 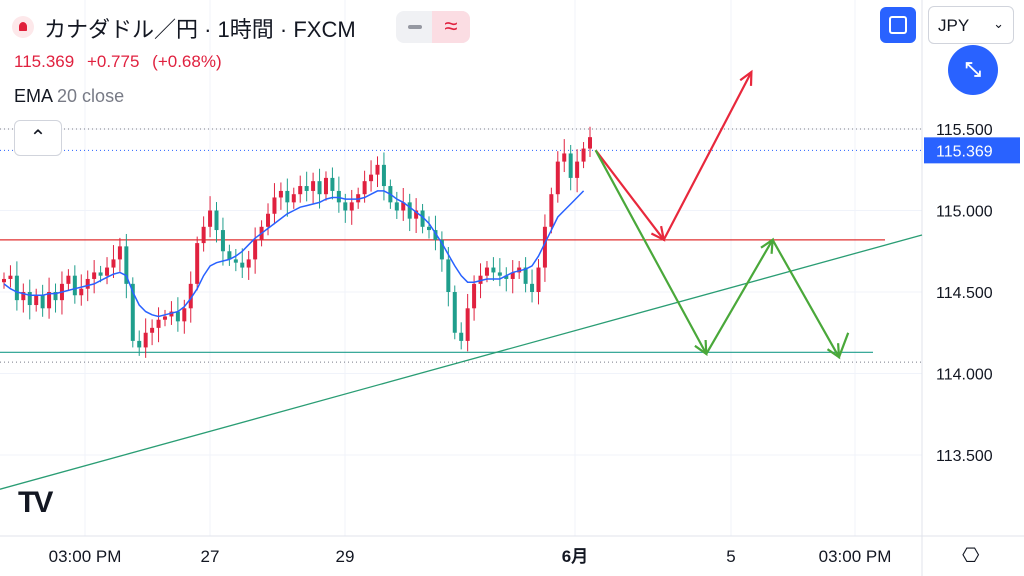 What do you see at coordinates (33, 96) in the screenshot?
I see `indicator-name: EMA` at bounding box center [33, 96].